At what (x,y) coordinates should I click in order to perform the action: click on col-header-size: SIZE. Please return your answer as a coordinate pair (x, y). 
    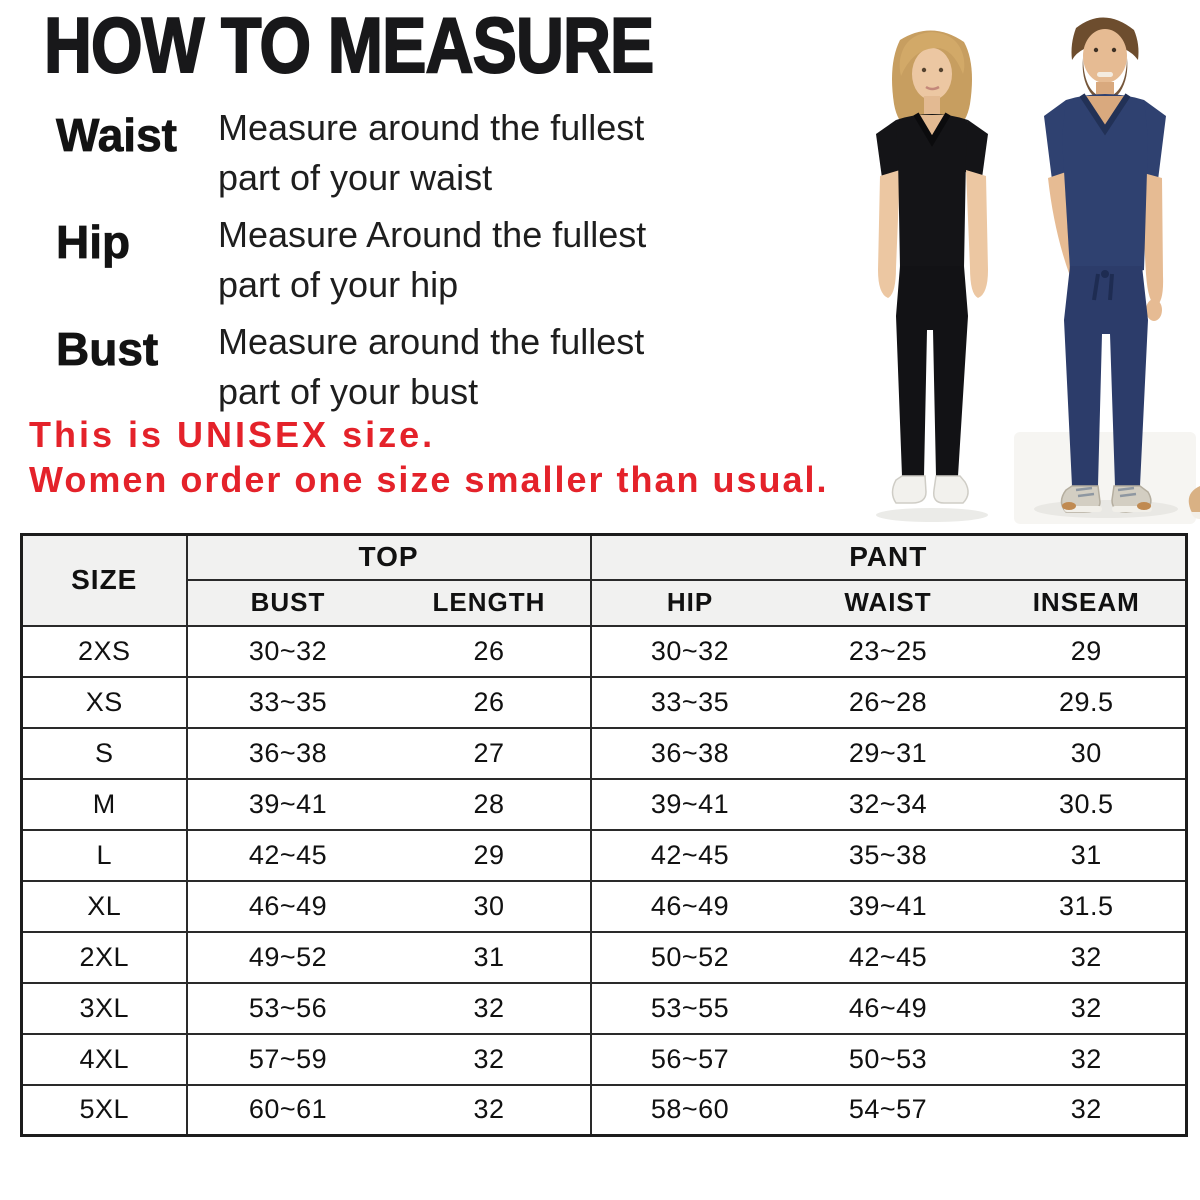
    Looking at the image, I should click on (104, 580).